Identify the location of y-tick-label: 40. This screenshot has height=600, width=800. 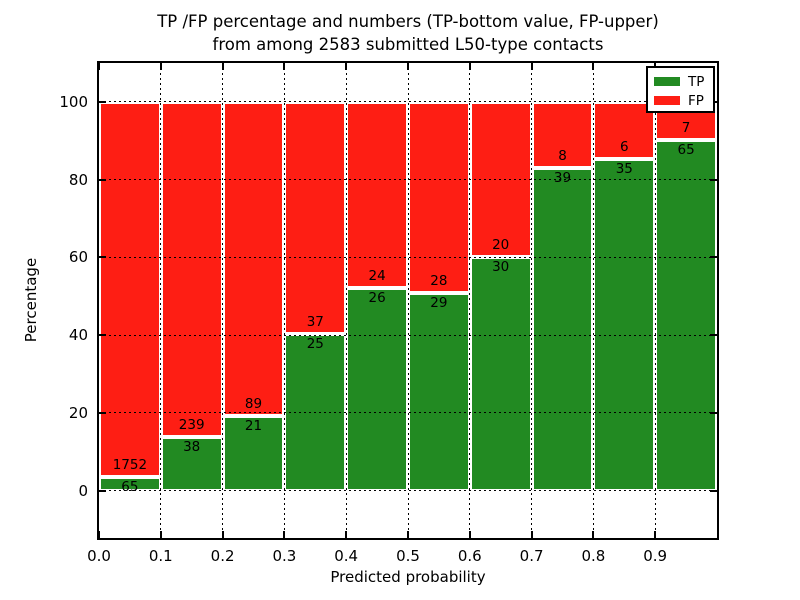
(78, 335).